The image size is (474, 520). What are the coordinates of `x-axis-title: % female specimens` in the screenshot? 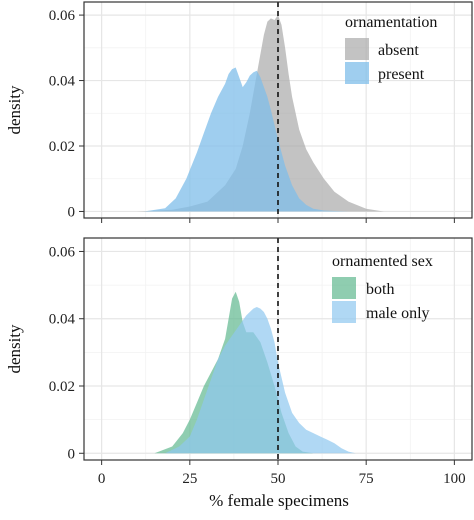 It's located at (279, 500).